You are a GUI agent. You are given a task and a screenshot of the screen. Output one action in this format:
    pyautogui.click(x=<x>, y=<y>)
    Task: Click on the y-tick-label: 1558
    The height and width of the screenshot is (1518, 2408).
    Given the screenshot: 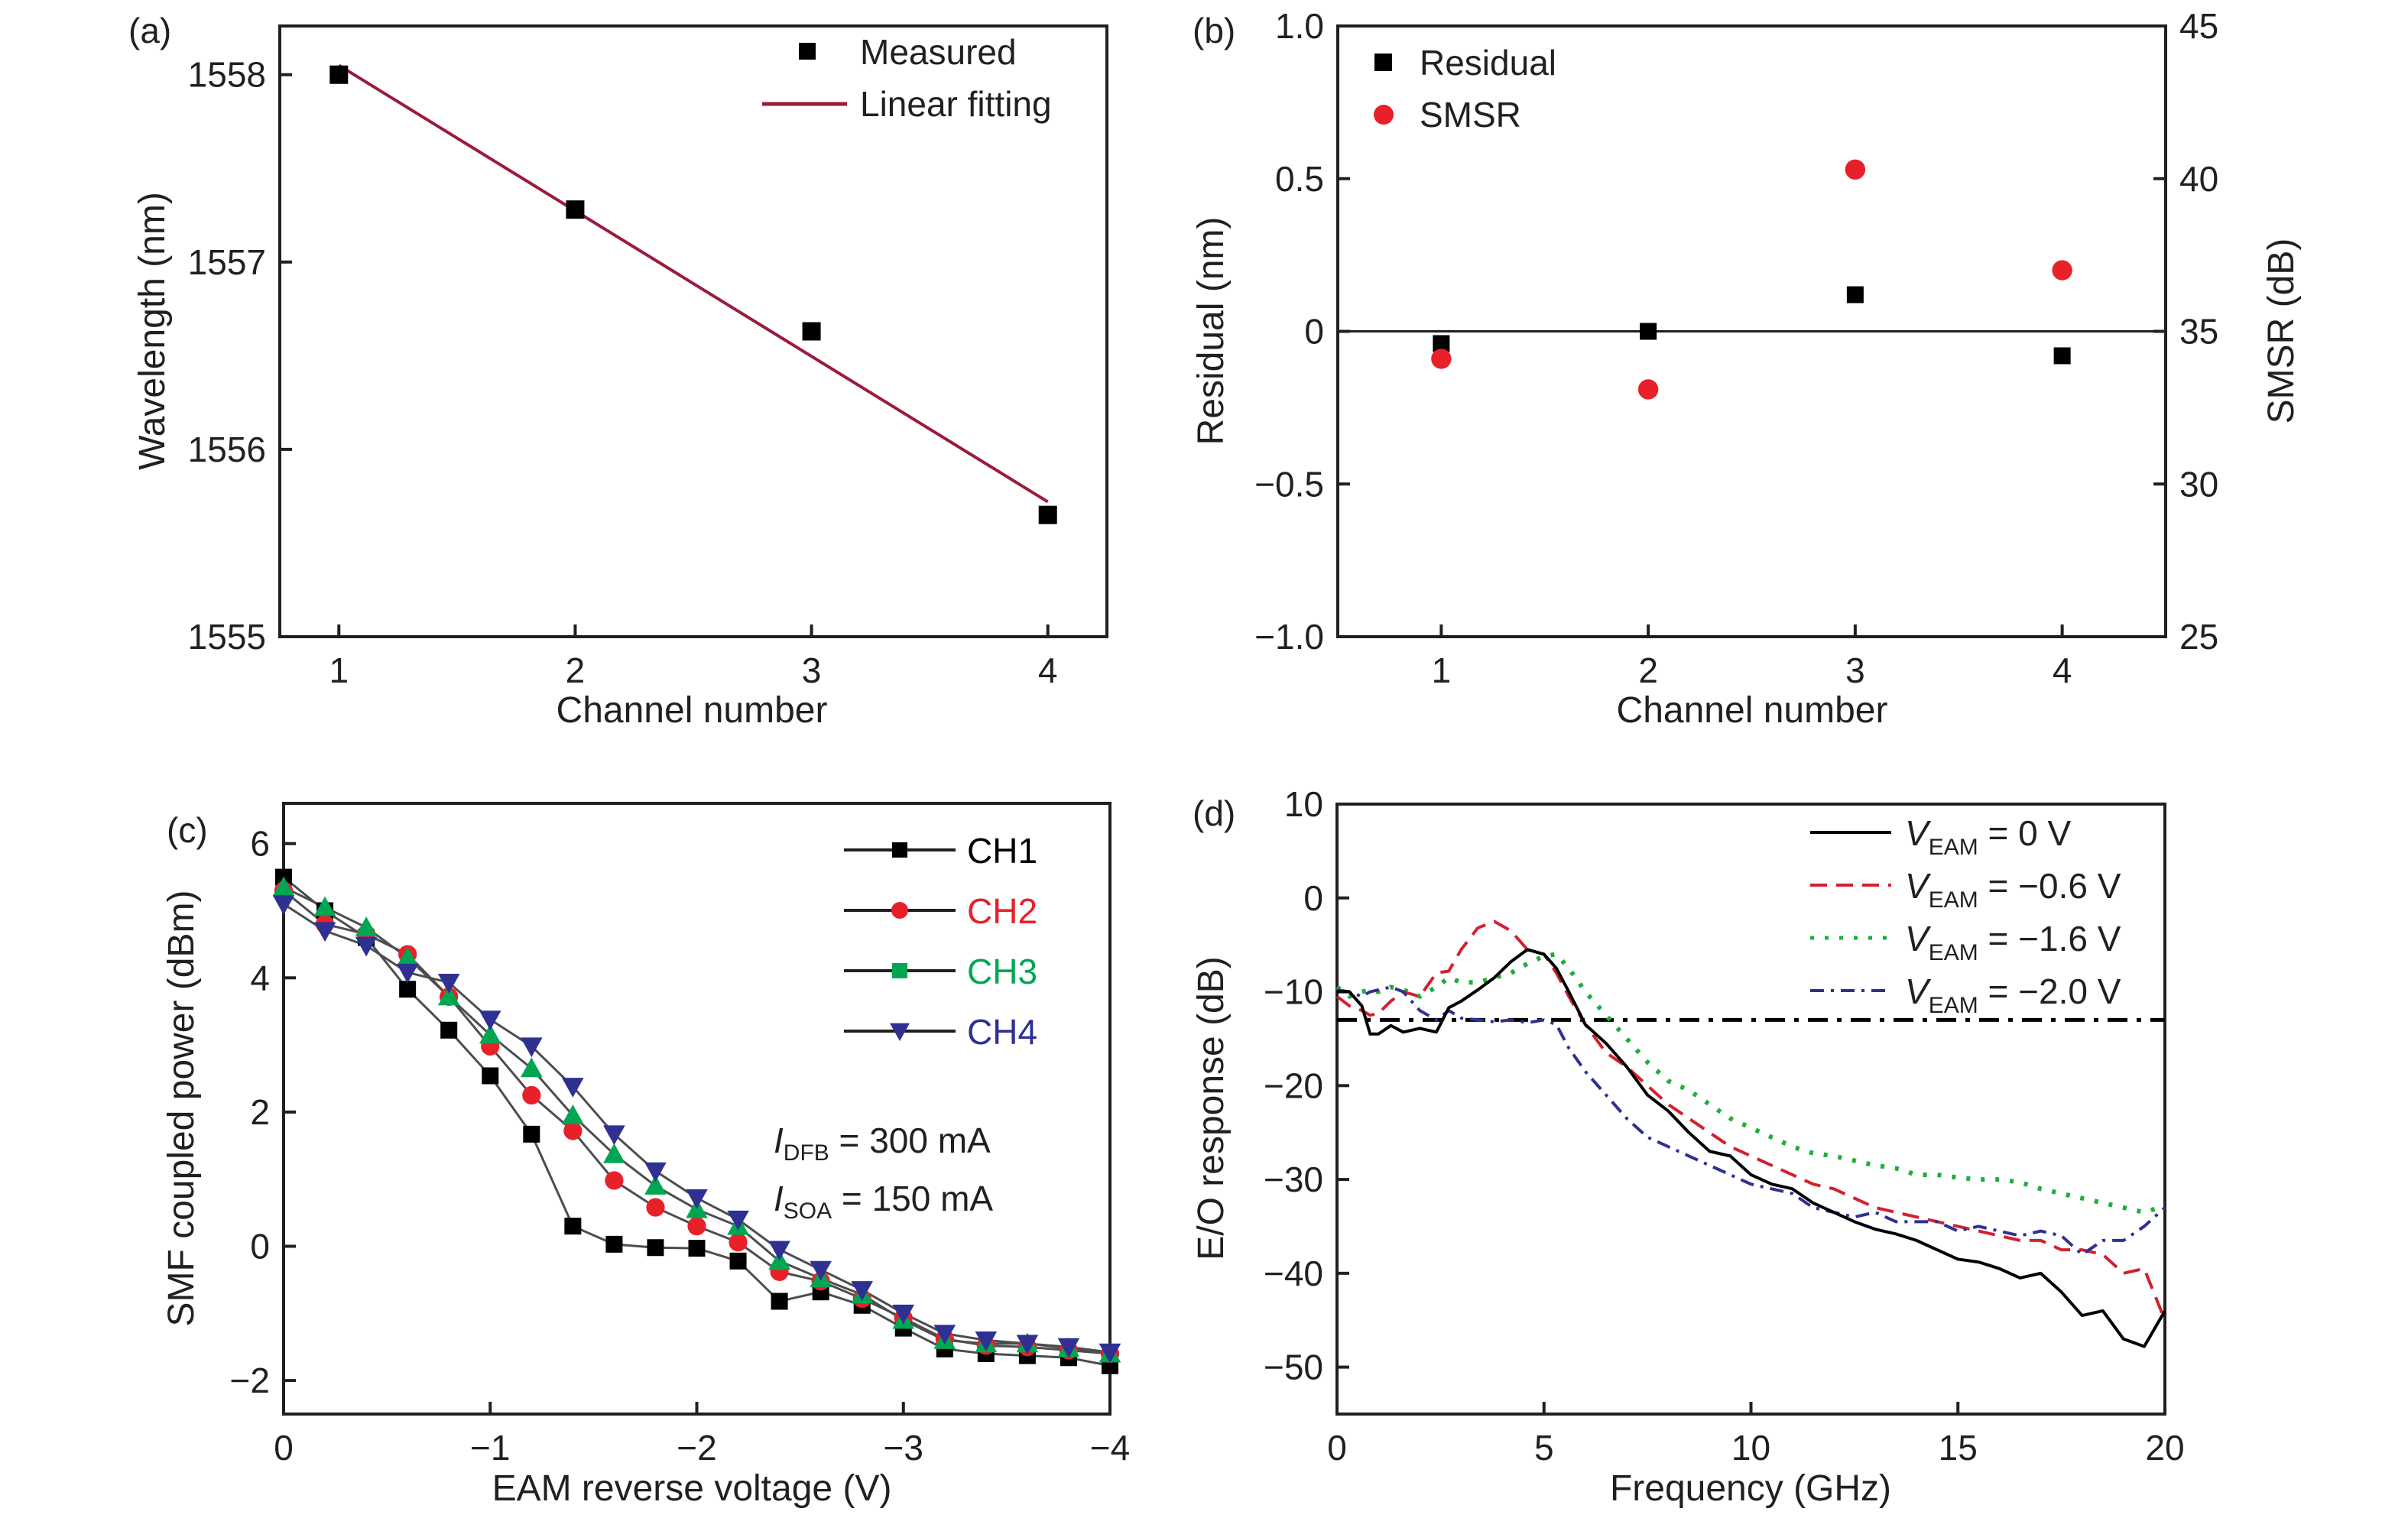 What is the action you would take?
    pyautogui.click(x=227, y=75)
    